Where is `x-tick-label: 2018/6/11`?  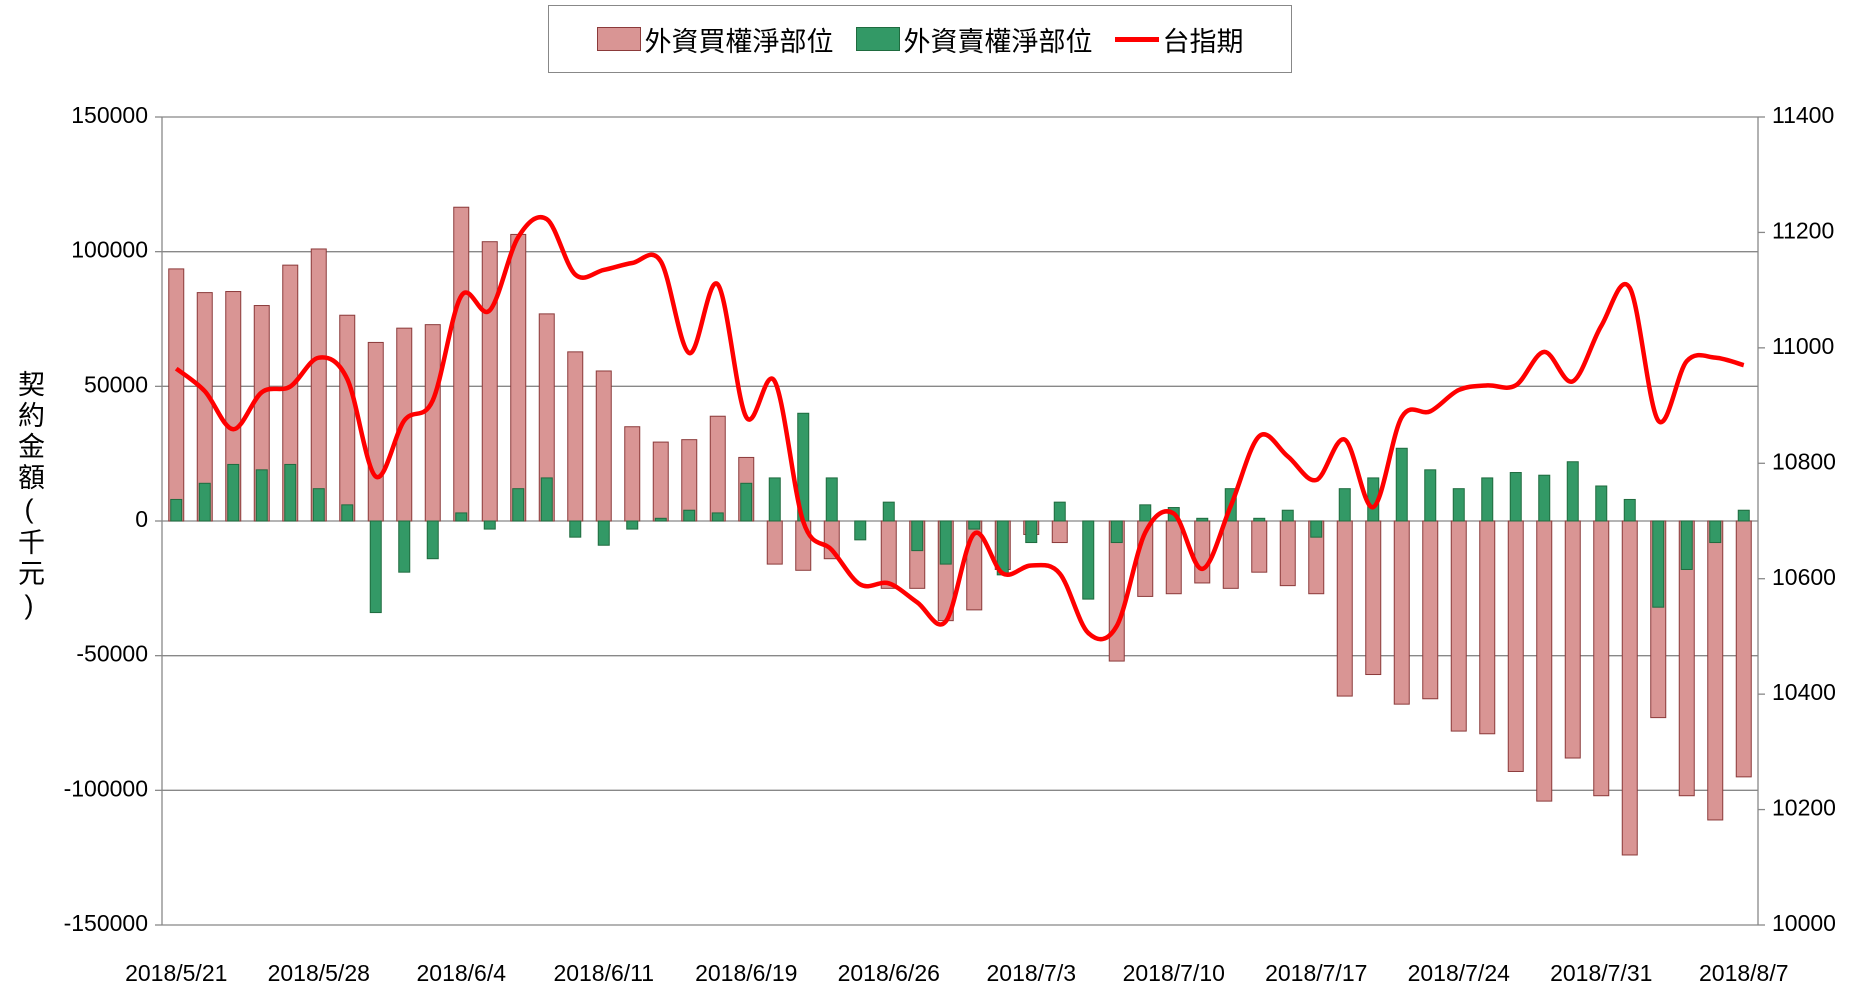 x-tick-label: 2018/6/11 is located at coordinates (603, 973).